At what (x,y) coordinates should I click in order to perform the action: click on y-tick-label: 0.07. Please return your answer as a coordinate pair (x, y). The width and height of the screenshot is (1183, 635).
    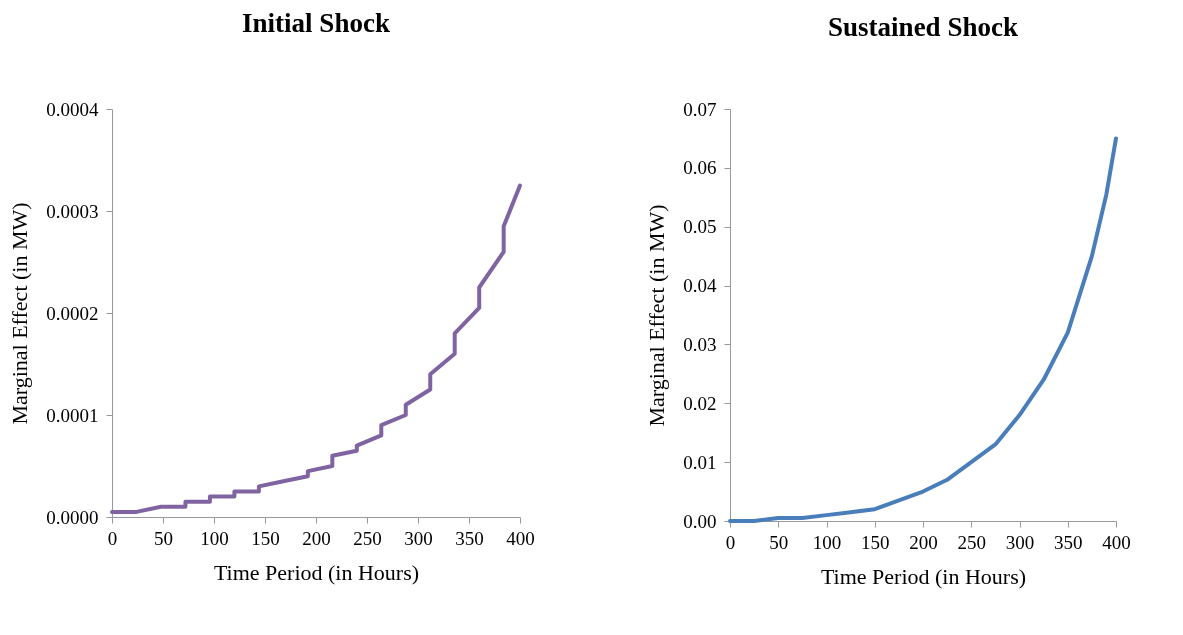
    Looking at the image, I should click on (700, 109).